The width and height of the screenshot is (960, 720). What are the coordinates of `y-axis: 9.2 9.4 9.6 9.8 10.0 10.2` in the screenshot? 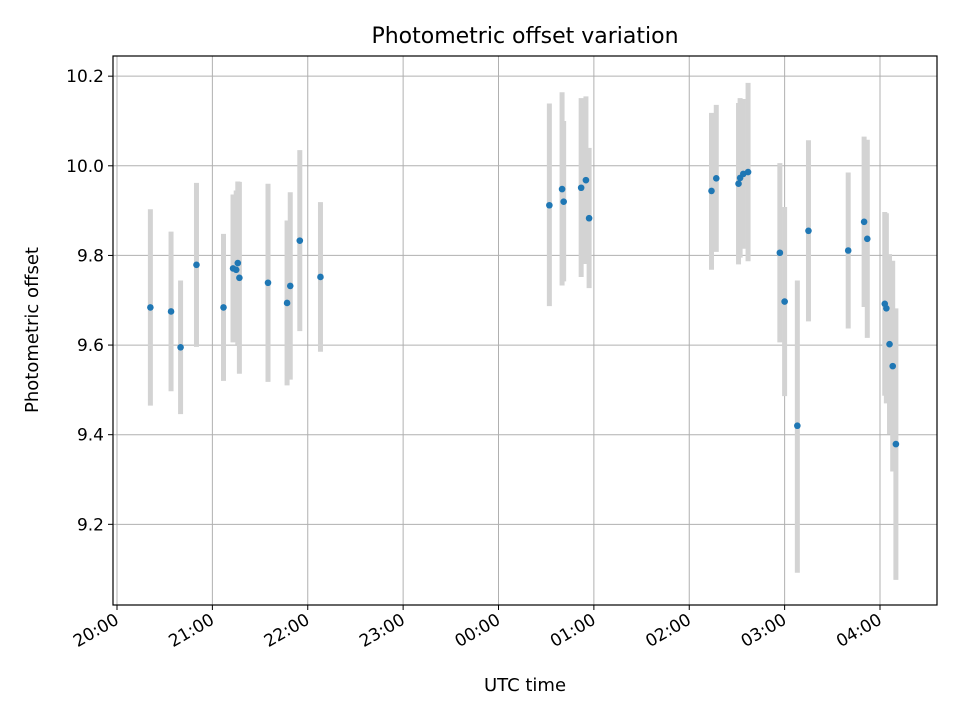 It's located at (89, 301).